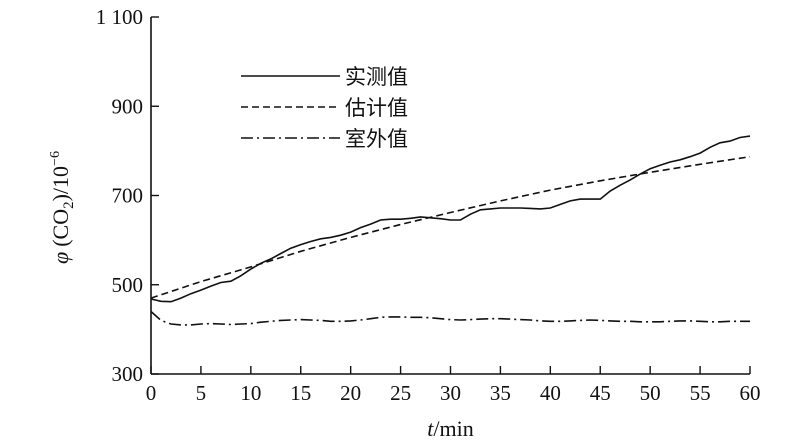 The height and width of the screenshot is (445, 800). I want to click on y-axis-open: (CO, so click(60, 228).